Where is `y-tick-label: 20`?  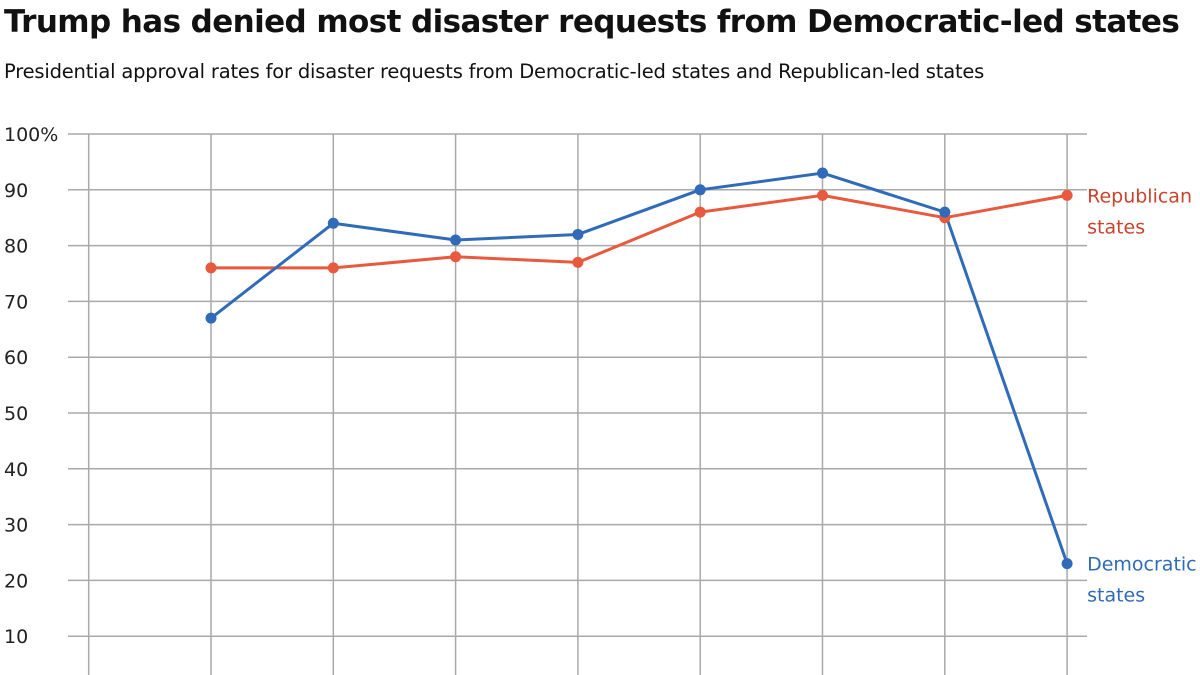
y-tick-label: 20 is located at coordinates (16, 581).